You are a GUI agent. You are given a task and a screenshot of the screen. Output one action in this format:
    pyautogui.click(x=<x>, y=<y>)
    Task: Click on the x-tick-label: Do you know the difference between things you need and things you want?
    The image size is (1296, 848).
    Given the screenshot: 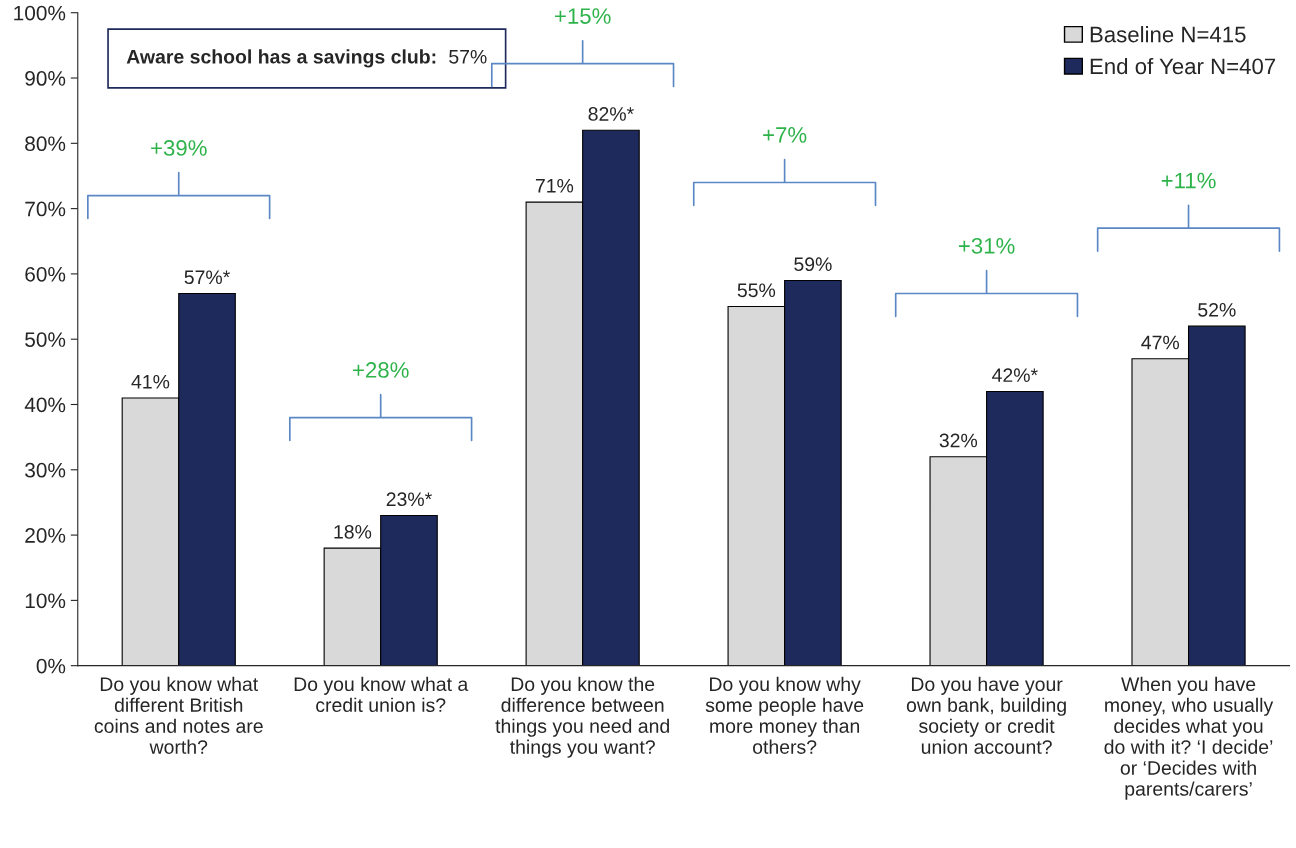 What is the action you would take?
    pyautogui.click(x=582, y=717)
    